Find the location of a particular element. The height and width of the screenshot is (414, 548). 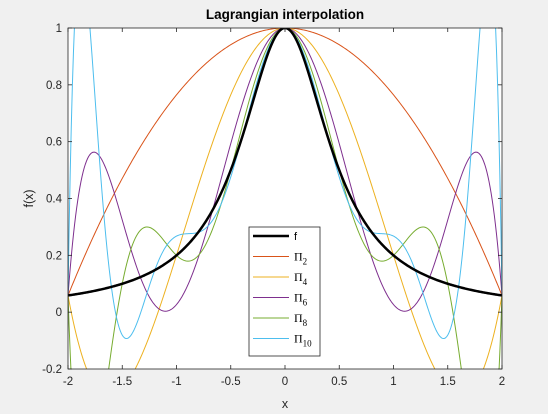

y-tick-label: 0.6 is located at coordinates (54, 143).